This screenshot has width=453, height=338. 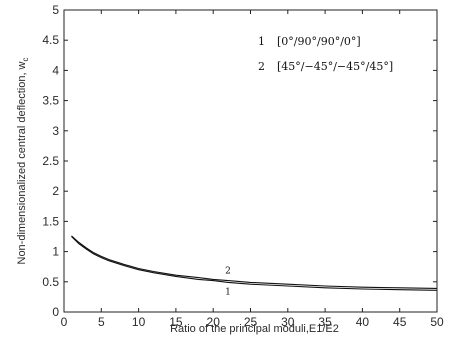 What do you see at coordinates (55, 252) in the screenshot?
I see `y-tick-label: 1` at bounding box center [55, 252].